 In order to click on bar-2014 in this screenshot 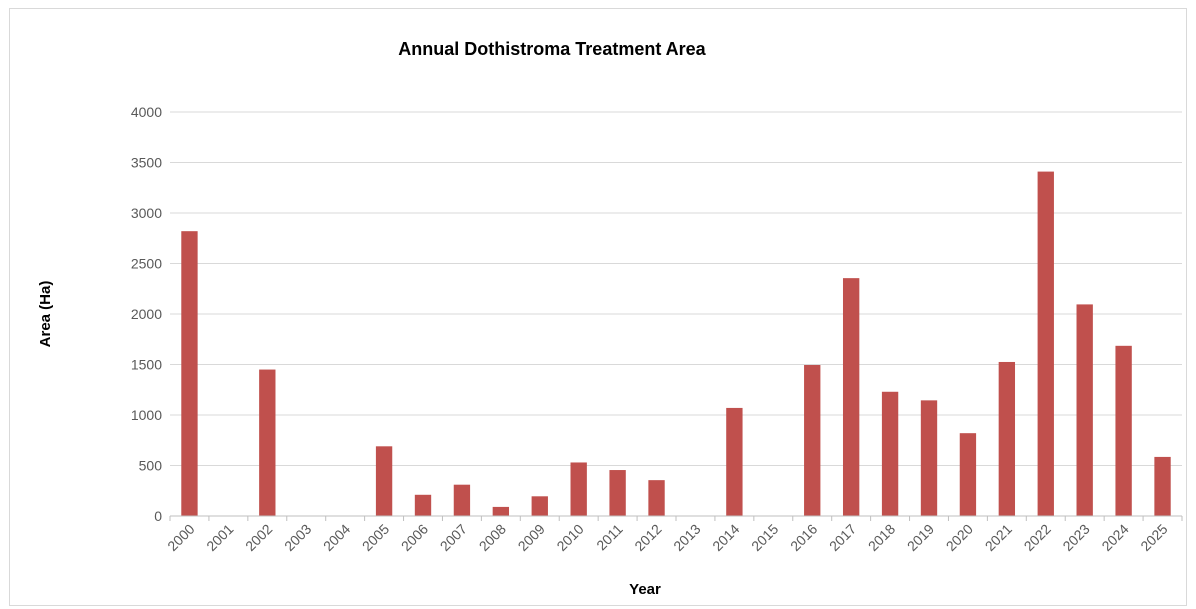, I will do `click(734, 461)`.